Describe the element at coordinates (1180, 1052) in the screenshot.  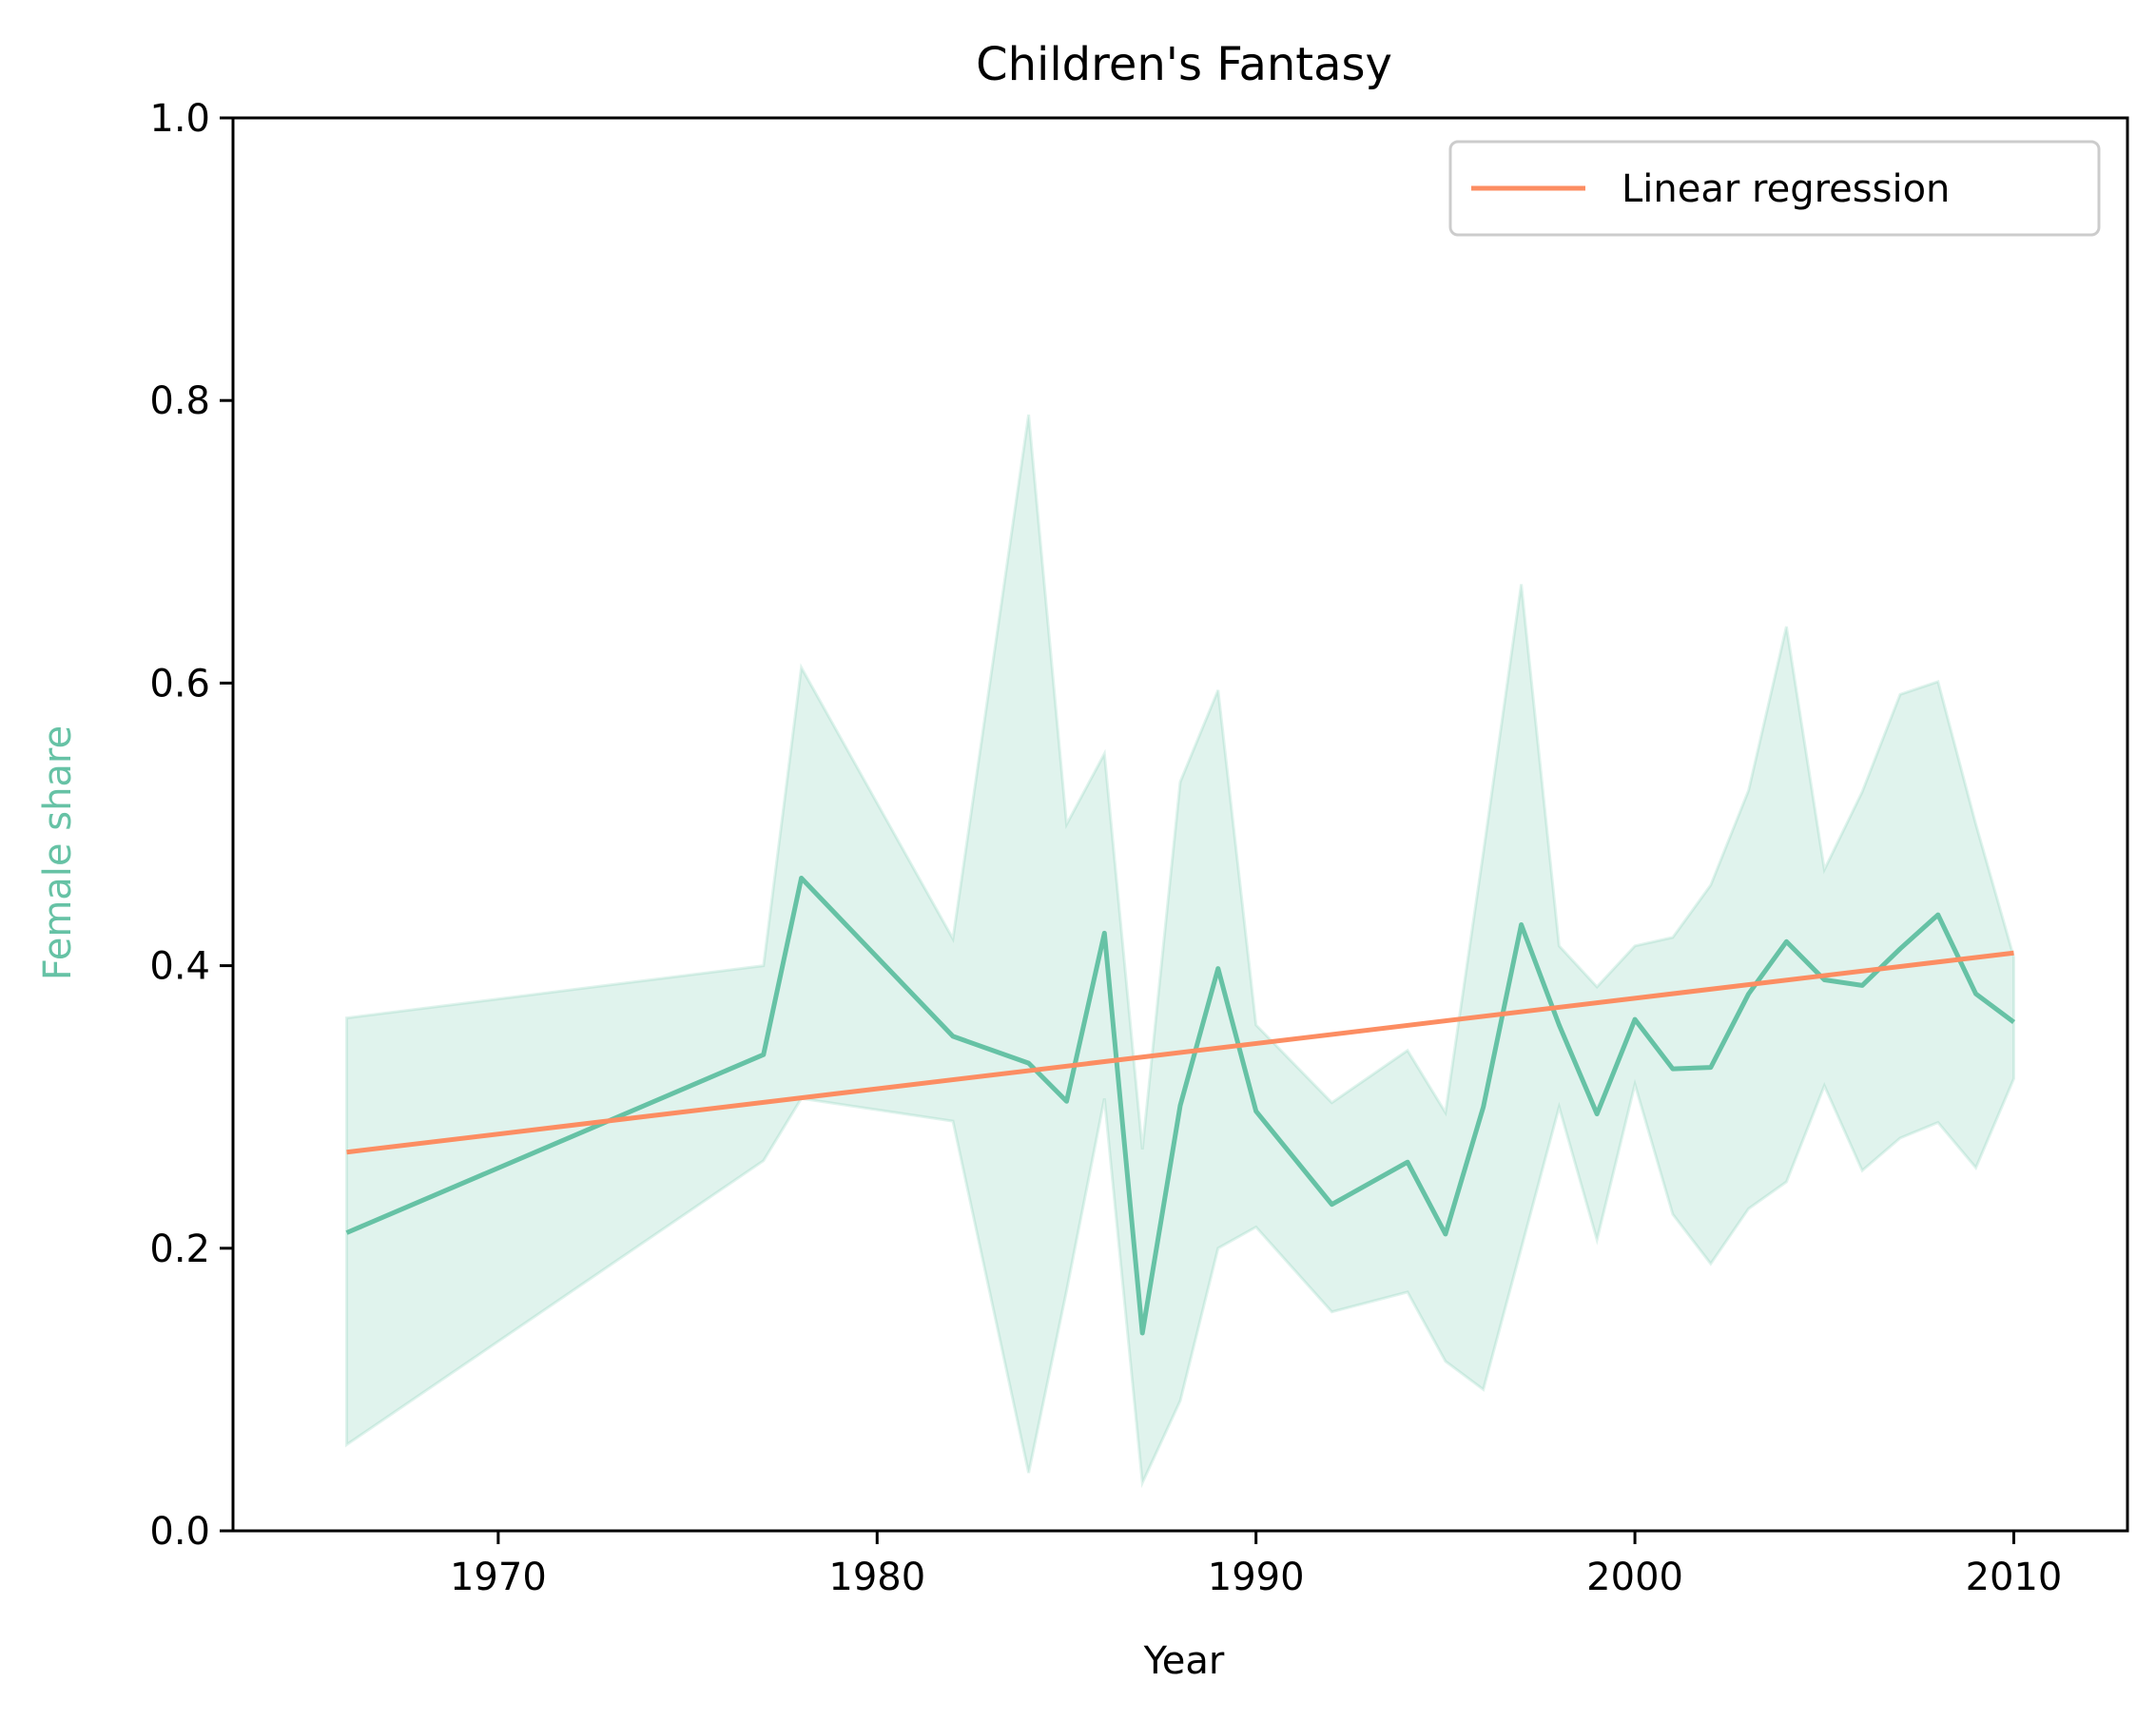
I see `linear-regression-line` at that location.